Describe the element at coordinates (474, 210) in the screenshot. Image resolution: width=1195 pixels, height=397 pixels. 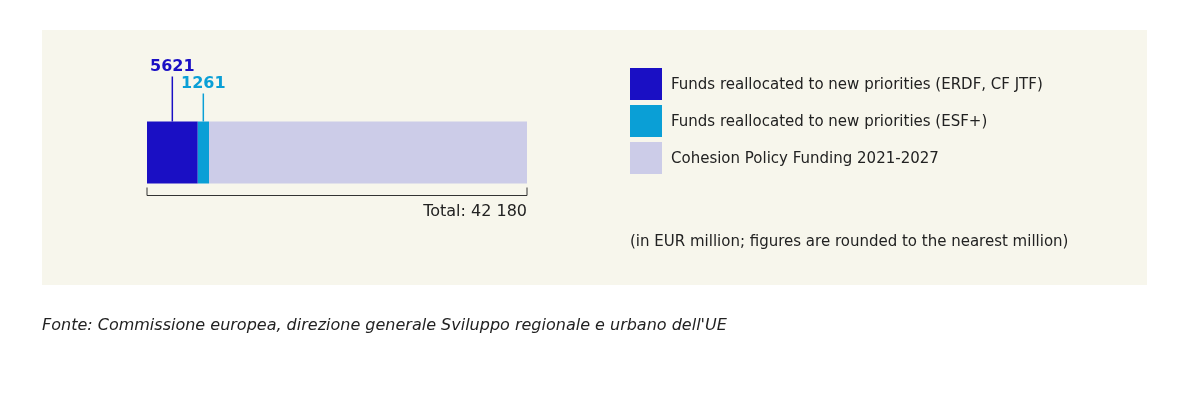
I see `total-label: Total: 42 180` at that location.